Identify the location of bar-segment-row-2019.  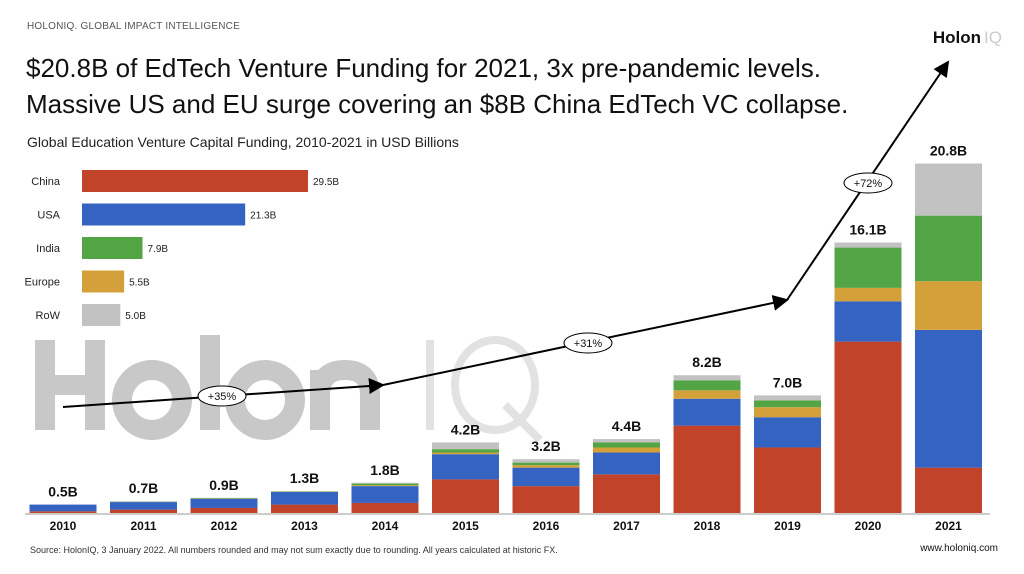
(787, 398).